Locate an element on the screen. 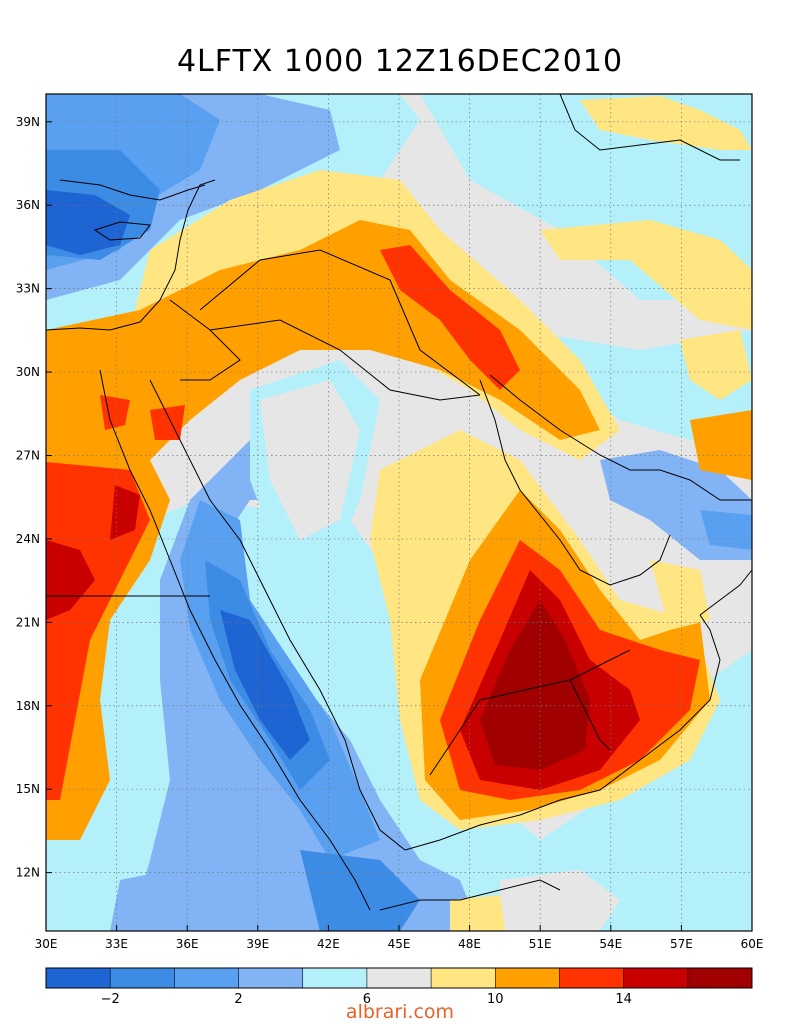  colorbar-label: 14 is located at coordinates (623, 999).